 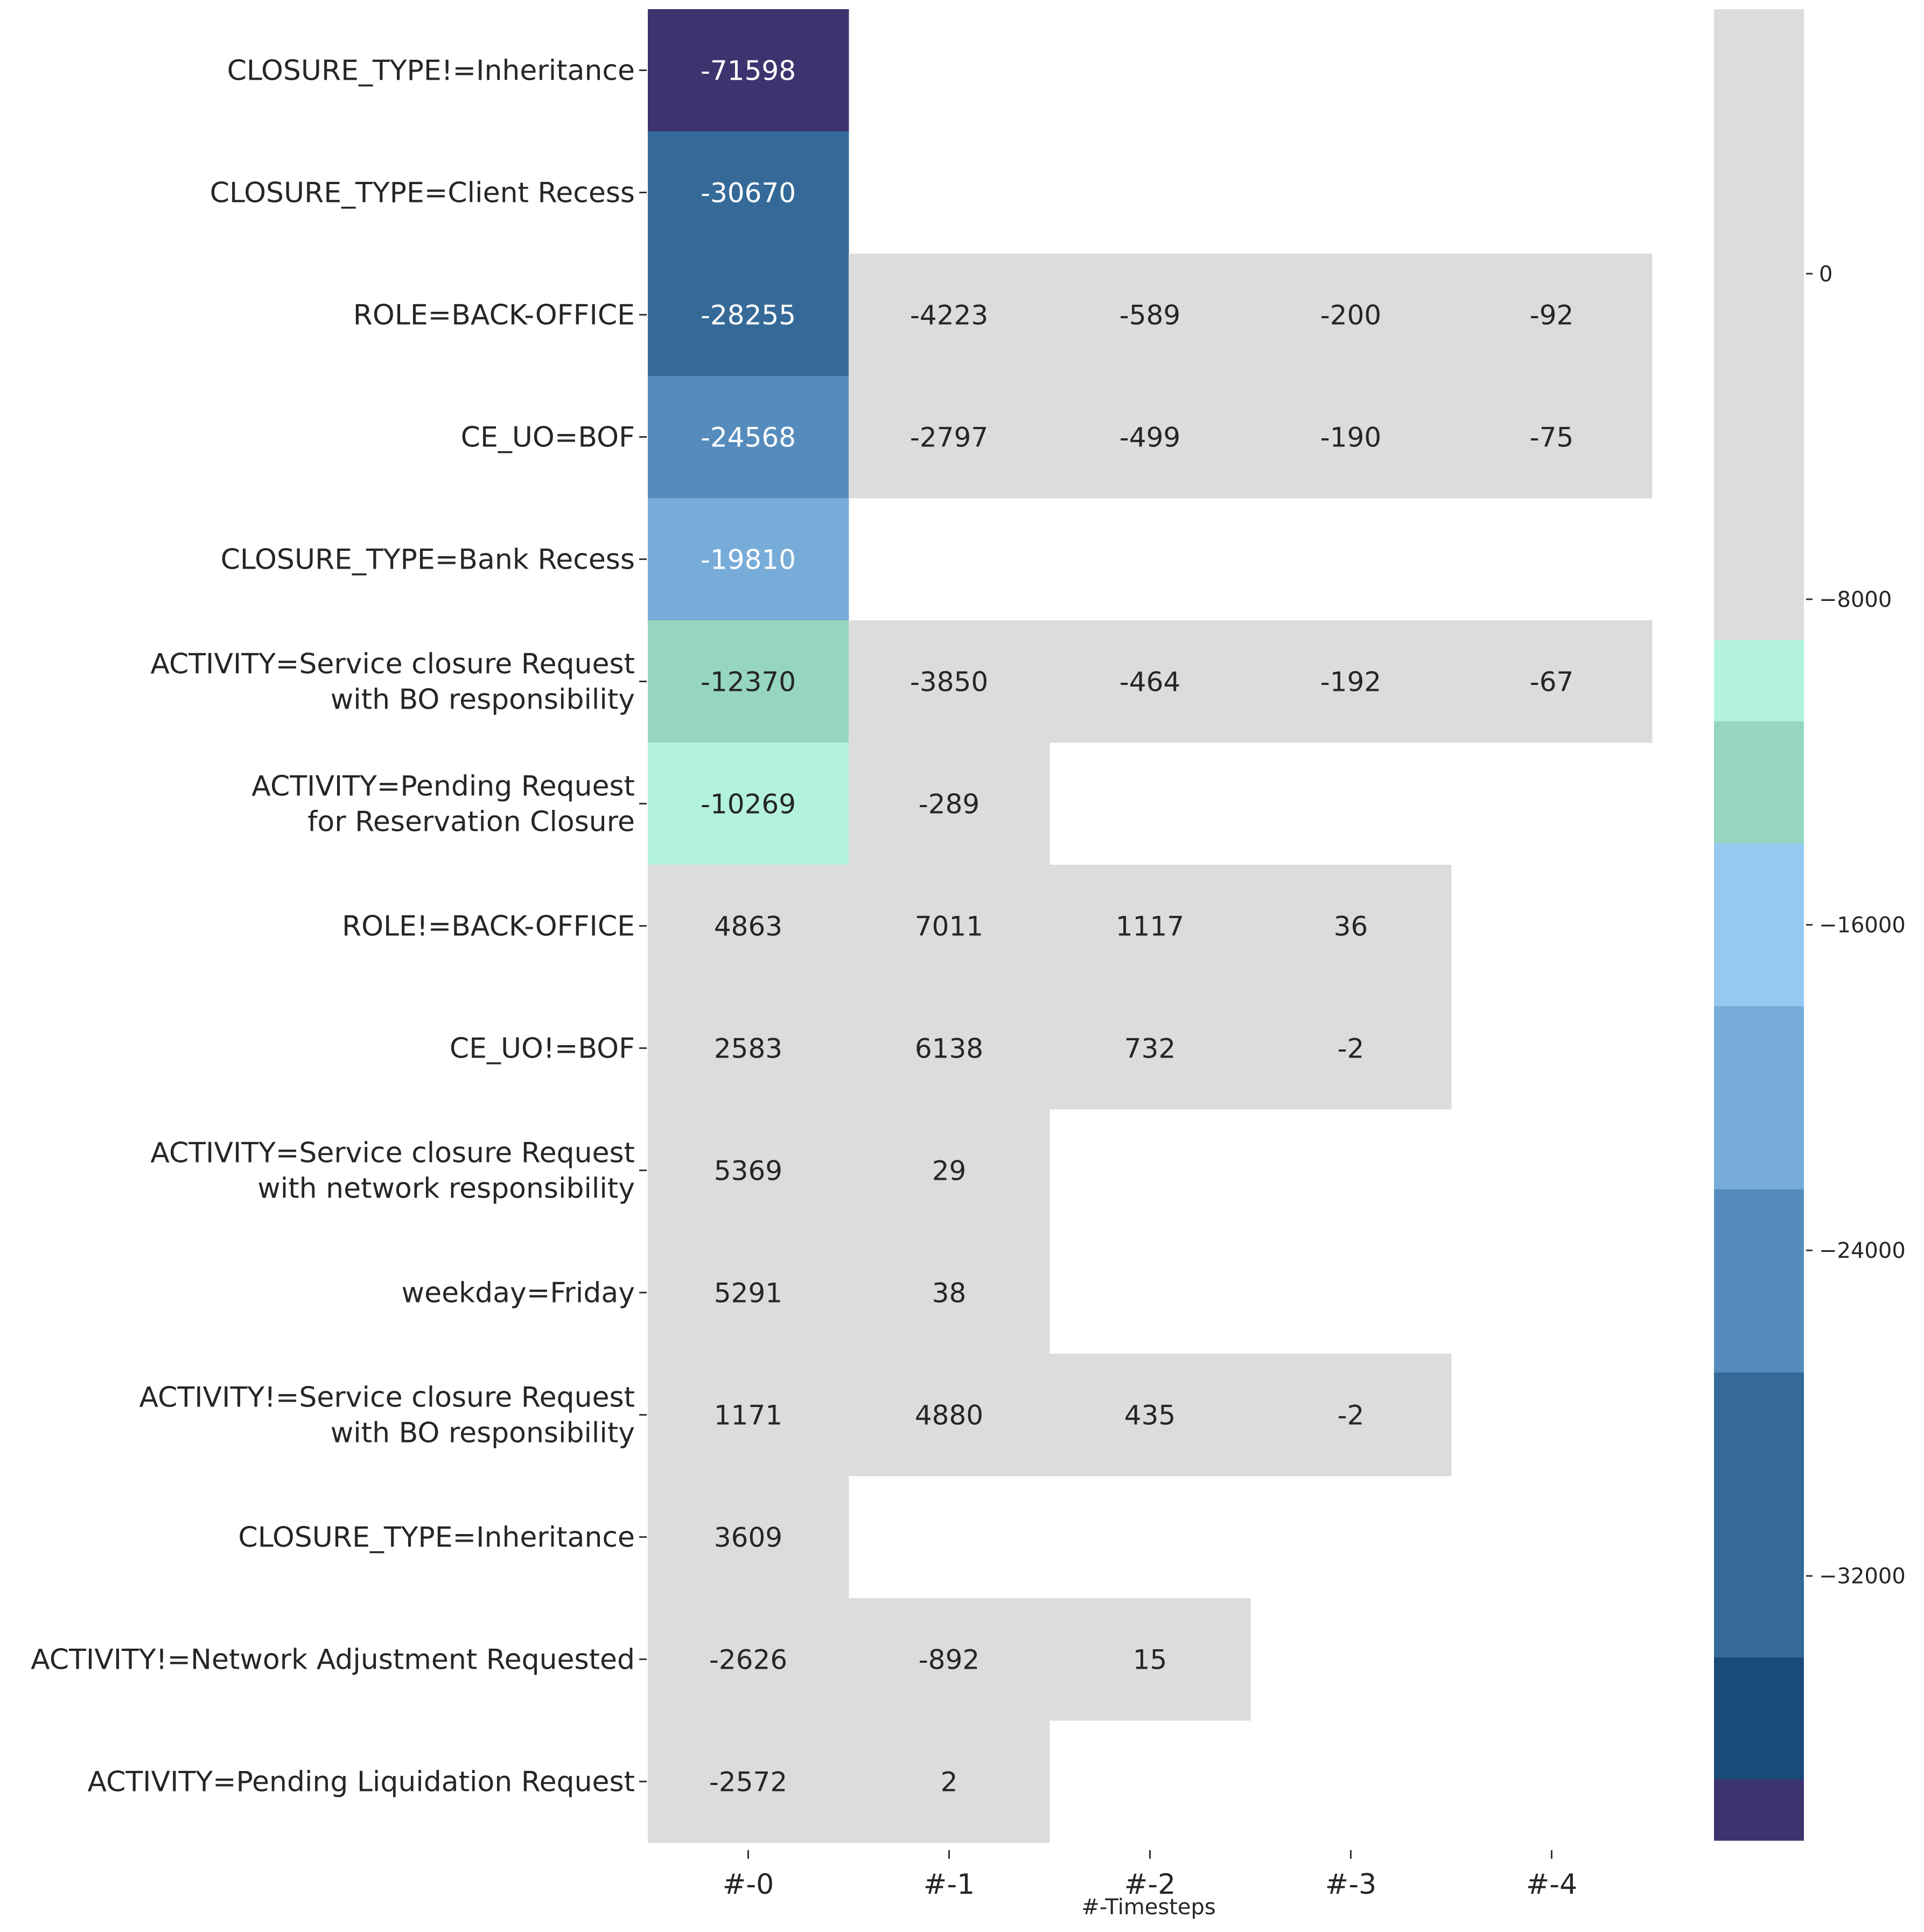 What do you see at coordinates (748, 1171) in the screenshot?
I see `cell-value-label: 5369` at bounding box center [748, 1171].